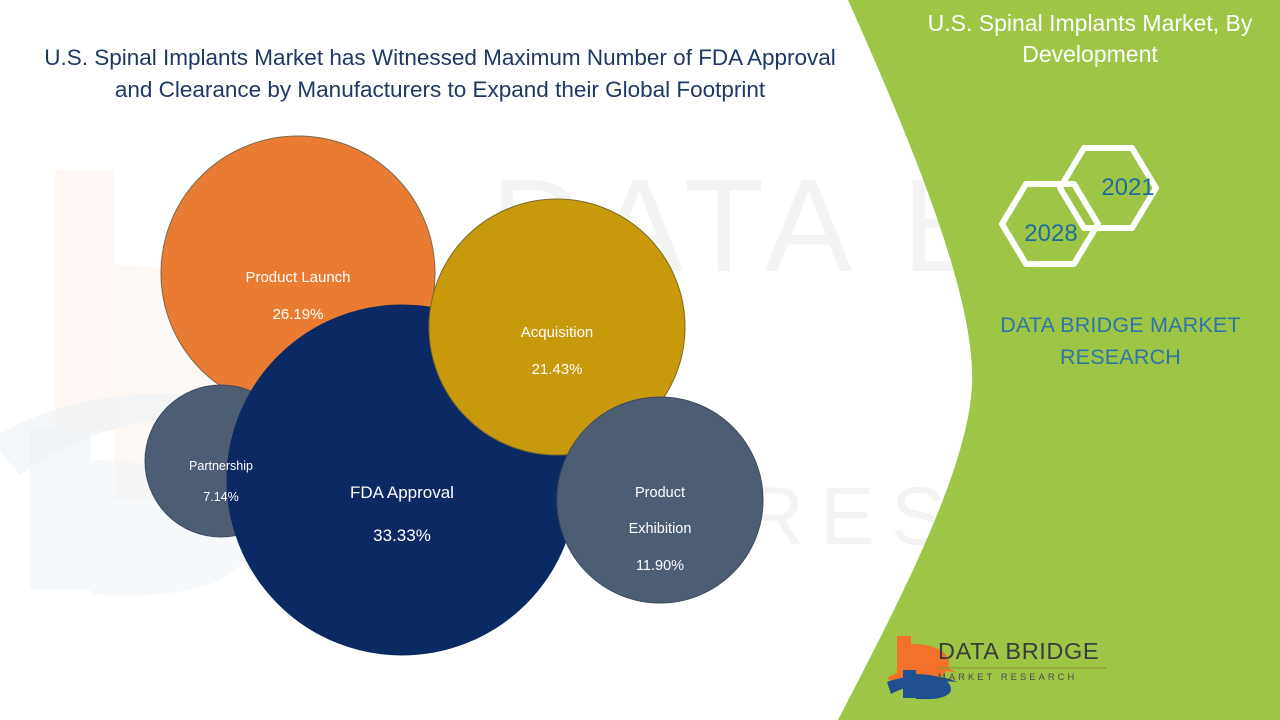  What do you see at coordinates (1008, 677) in the screenshot?
I see `logo-subtitle: MARKET RESEARCH` at bounding box center [1008, 677].